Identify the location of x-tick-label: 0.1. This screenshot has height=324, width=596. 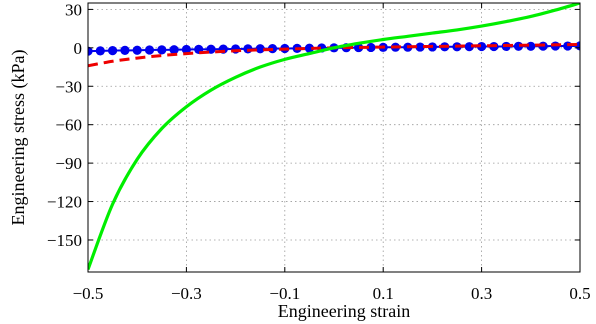
(383, 293).